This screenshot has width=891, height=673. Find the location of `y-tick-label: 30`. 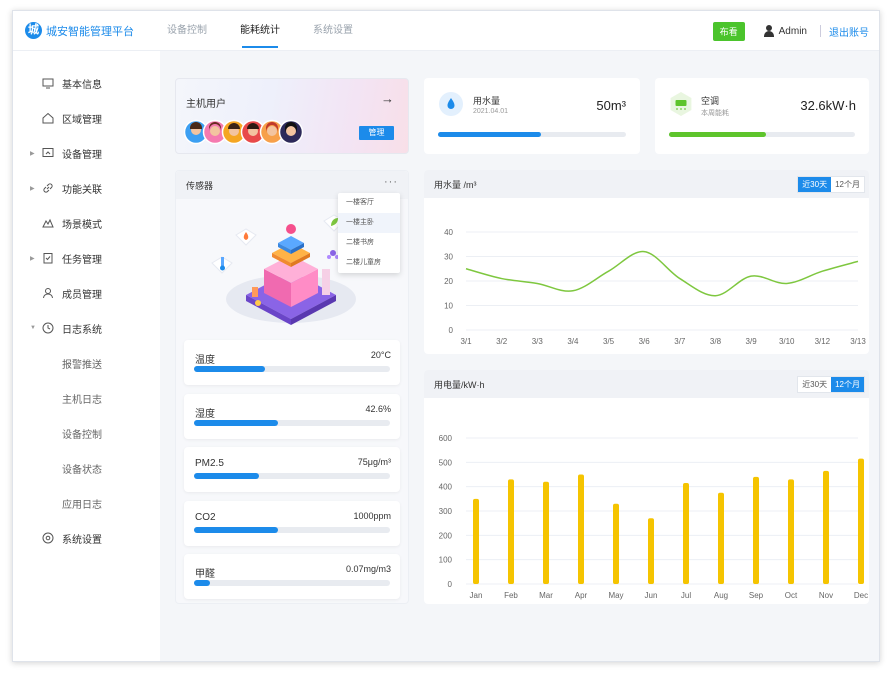

y-tick-label: 30 is located at coordinates (448, 257).